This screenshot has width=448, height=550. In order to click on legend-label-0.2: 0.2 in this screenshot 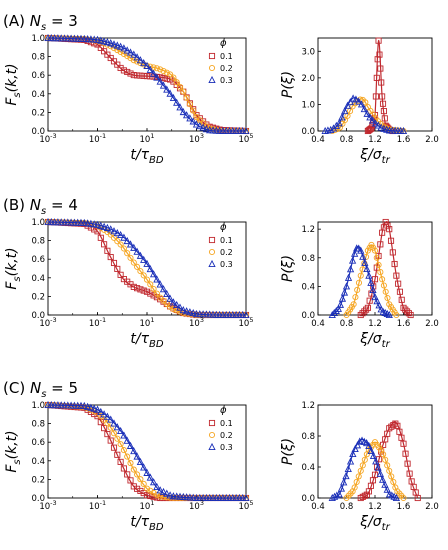, I will do `click(226, 435)`.